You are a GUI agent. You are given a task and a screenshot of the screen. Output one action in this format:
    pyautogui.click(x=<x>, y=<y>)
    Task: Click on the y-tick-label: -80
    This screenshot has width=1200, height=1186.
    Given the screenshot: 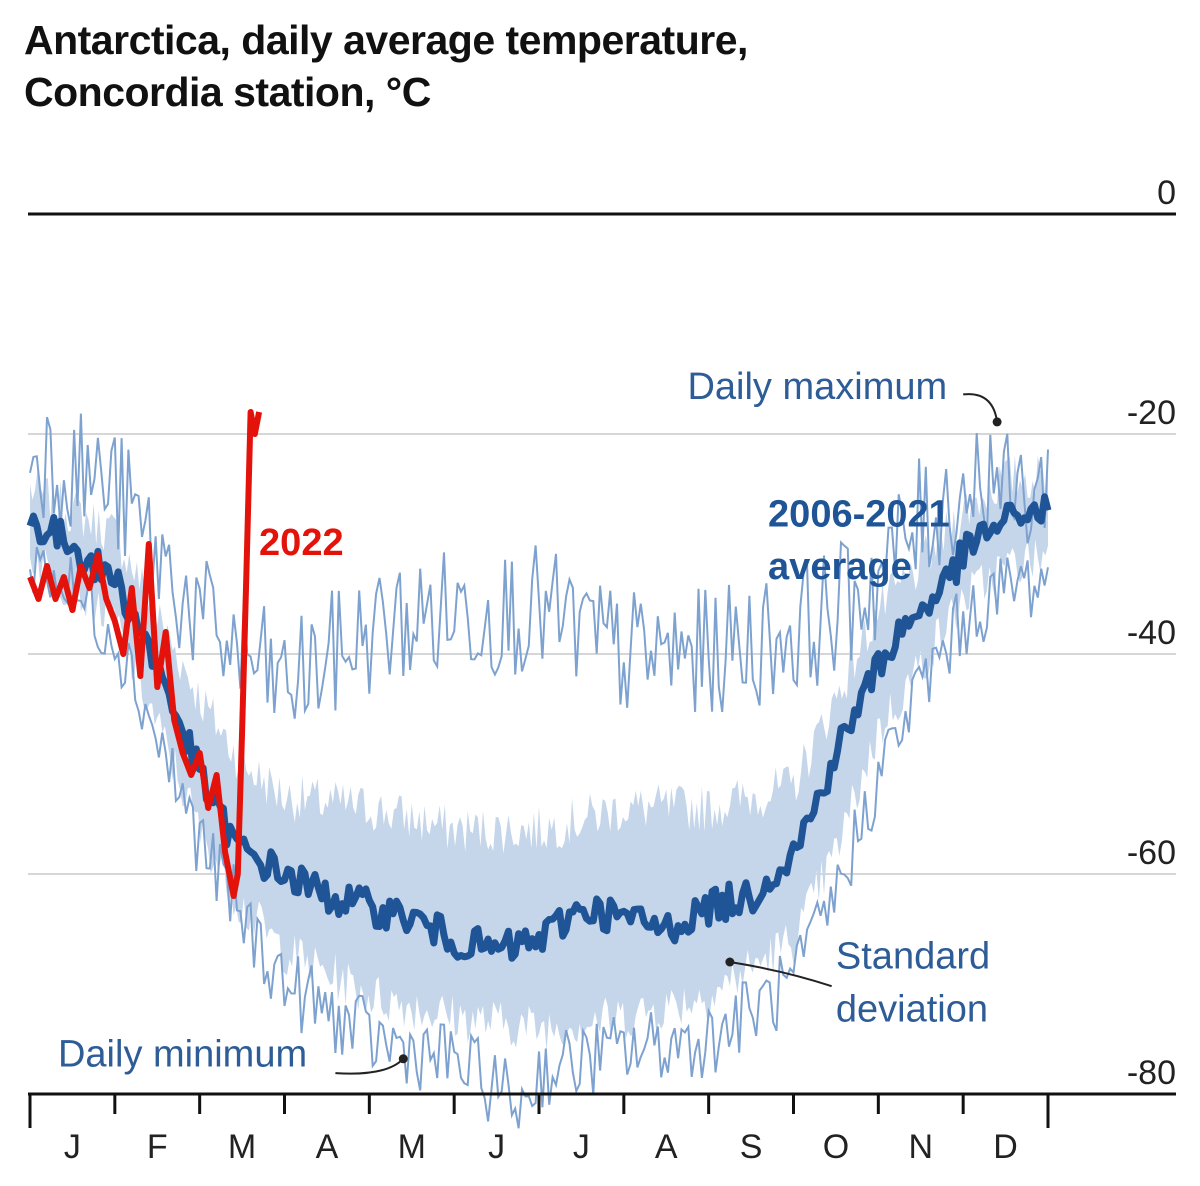 What is the action you would take?
    pyautogui.click(x=1151, y=1073)
    